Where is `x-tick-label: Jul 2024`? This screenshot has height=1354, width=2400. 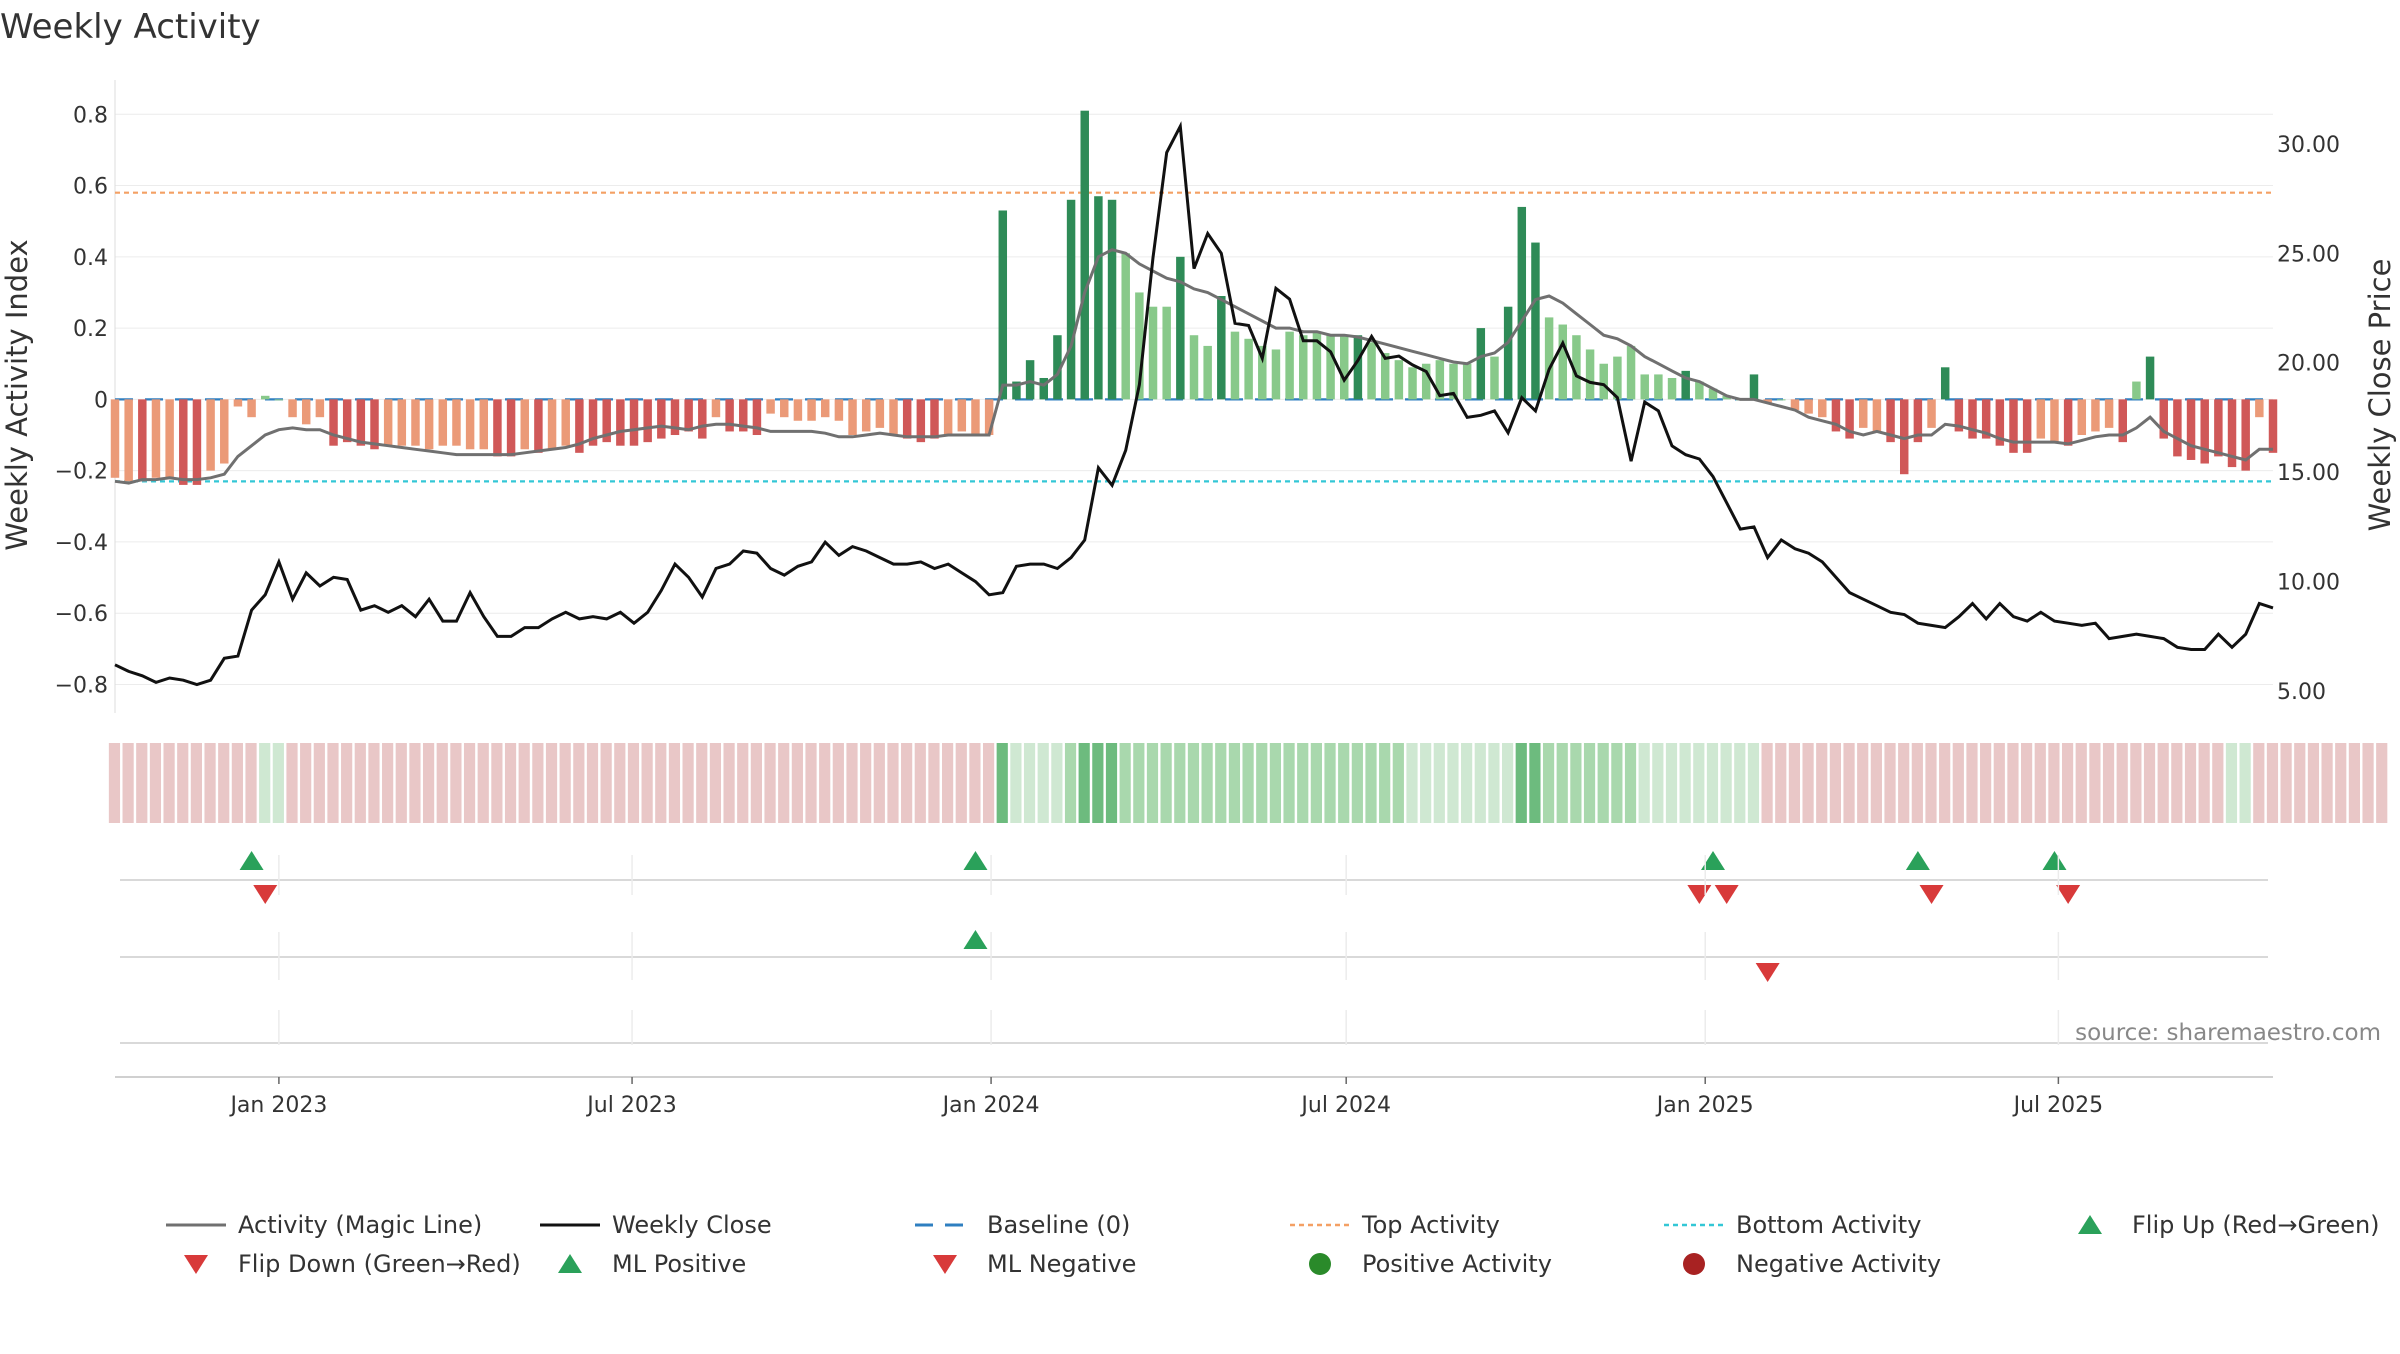 x-tick-label: Jul 2024 is located at coordinates (1345, 1105).